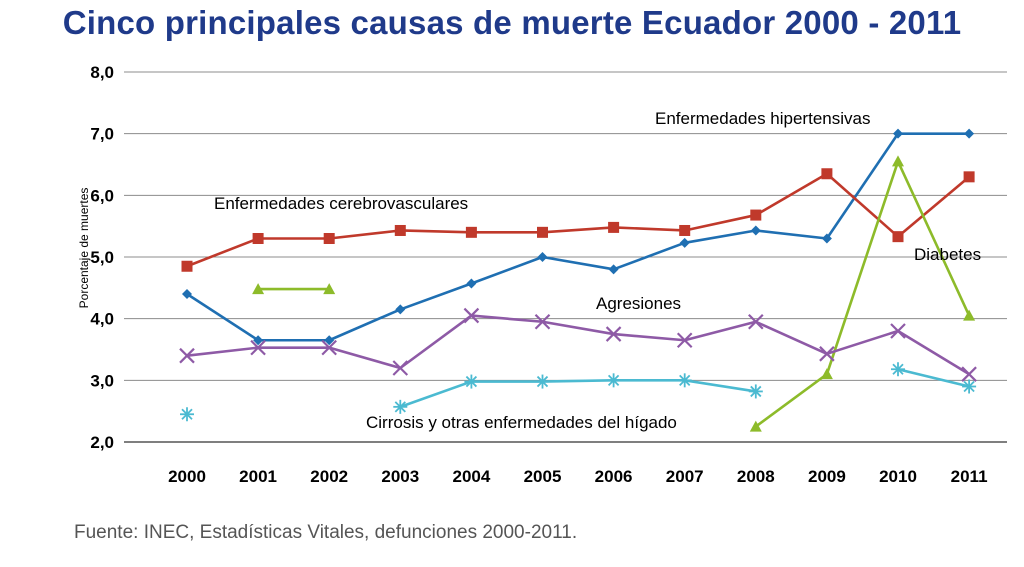  What do you see at coordinates (329, 476) in the screenshot?
I see `x-tick-label: 2002` at bounding box center [329, 476].